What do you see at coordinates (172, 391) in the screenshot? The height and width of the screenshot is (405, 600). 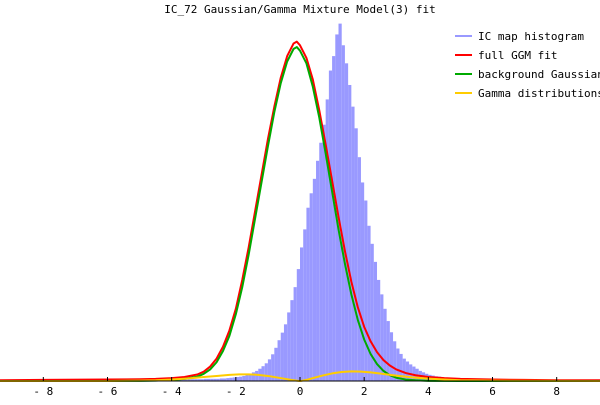 I see `x-tick-label: - 4` at bounding box center [172, 391].